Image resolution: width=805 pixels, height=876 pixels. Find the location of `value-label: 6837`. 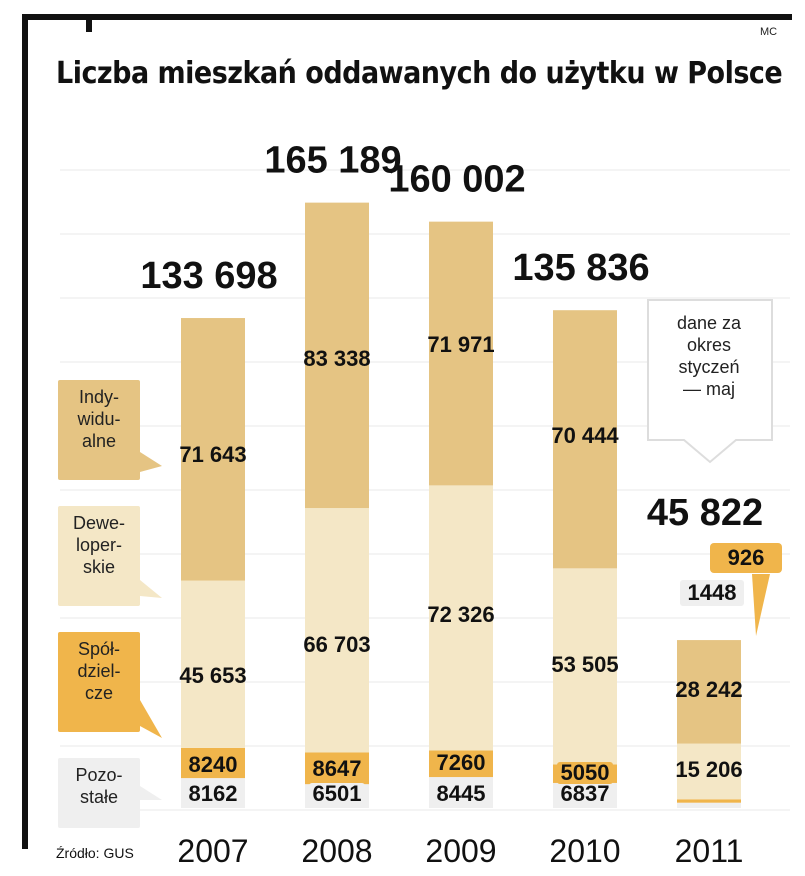

value-label: 6837 is located at coordinates (585, 793).